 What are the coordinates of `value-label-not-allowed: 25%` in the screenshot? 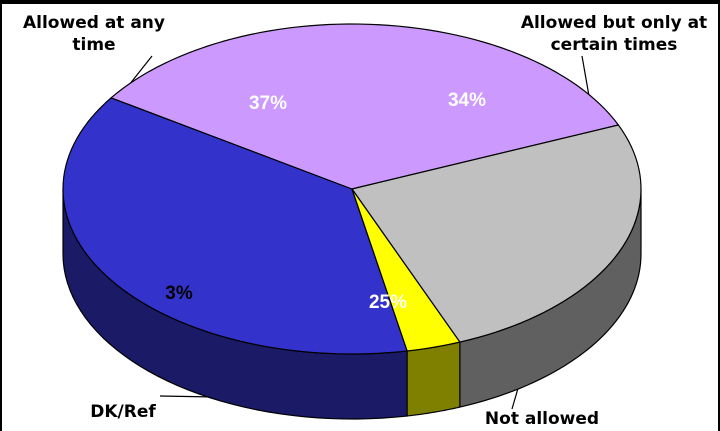 It's located at (388, 302).